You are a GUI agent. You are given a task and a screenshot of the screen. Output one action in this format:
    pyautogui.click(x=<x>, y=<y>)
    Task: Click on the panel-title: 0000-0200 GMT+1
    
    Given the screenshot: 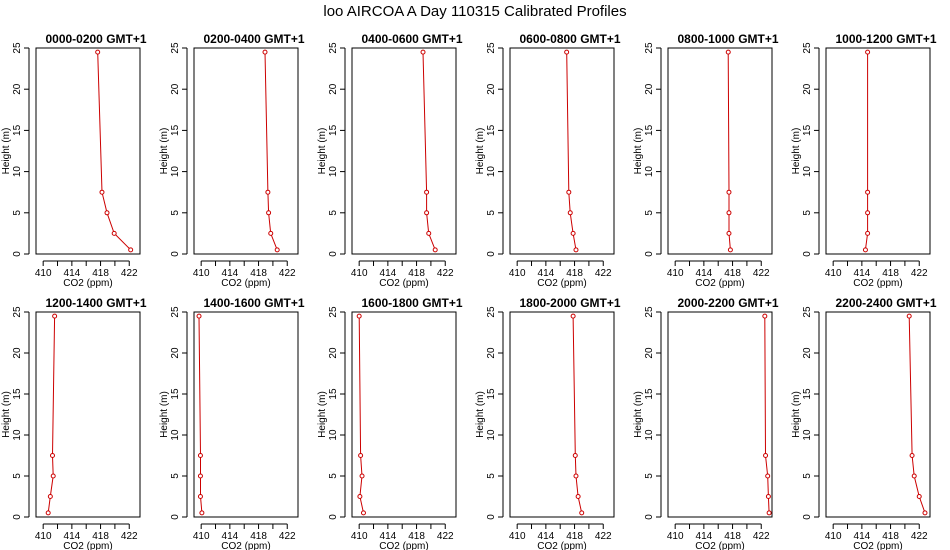 What is the action you would take?
    pyautogui.click(x=95, y=39)
    